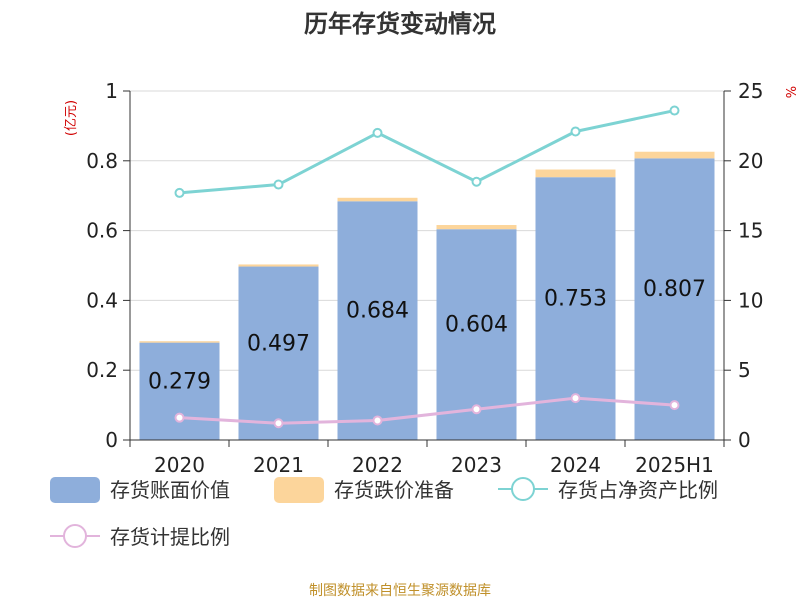 The width and height of the screenshot is (800, 600). I want to click on x-tick-label: 2020, so click(179, 465).